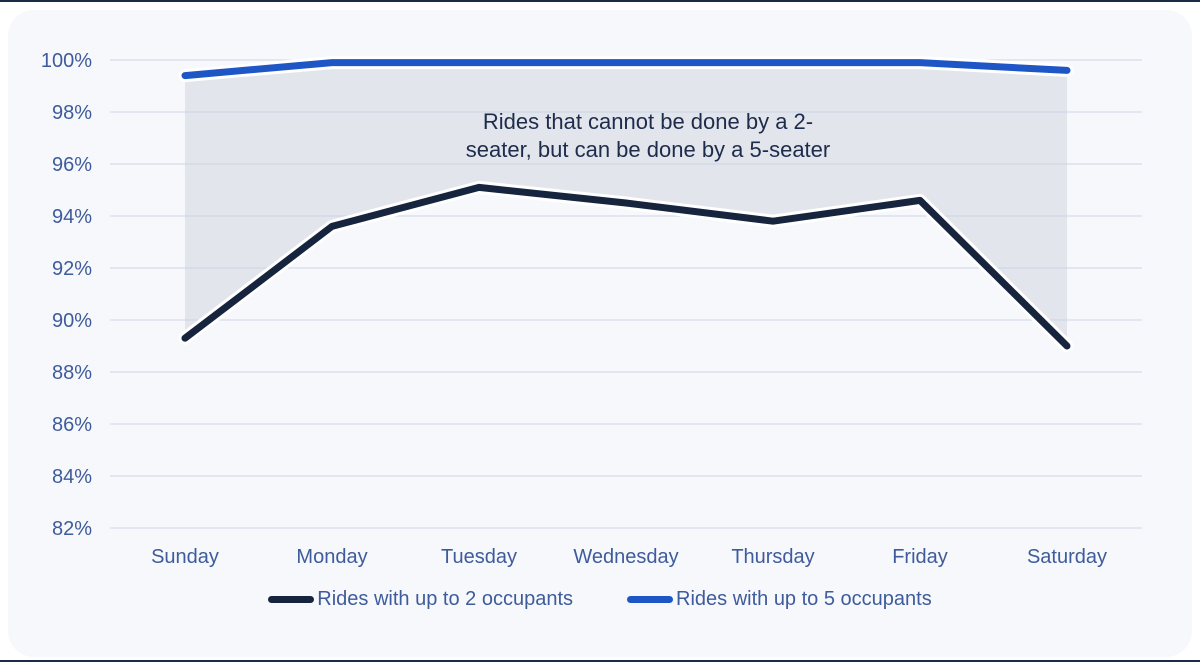  I want to click on x-axis-label: Wednesday, so click(625, 557).